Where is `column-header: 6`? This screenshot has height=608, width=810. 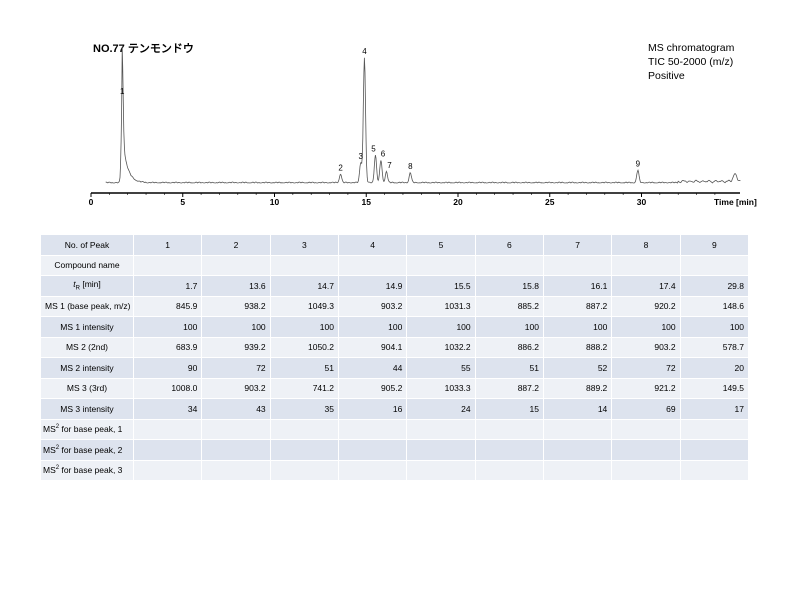
column-header: 6 is located at coordinates (509, 245).